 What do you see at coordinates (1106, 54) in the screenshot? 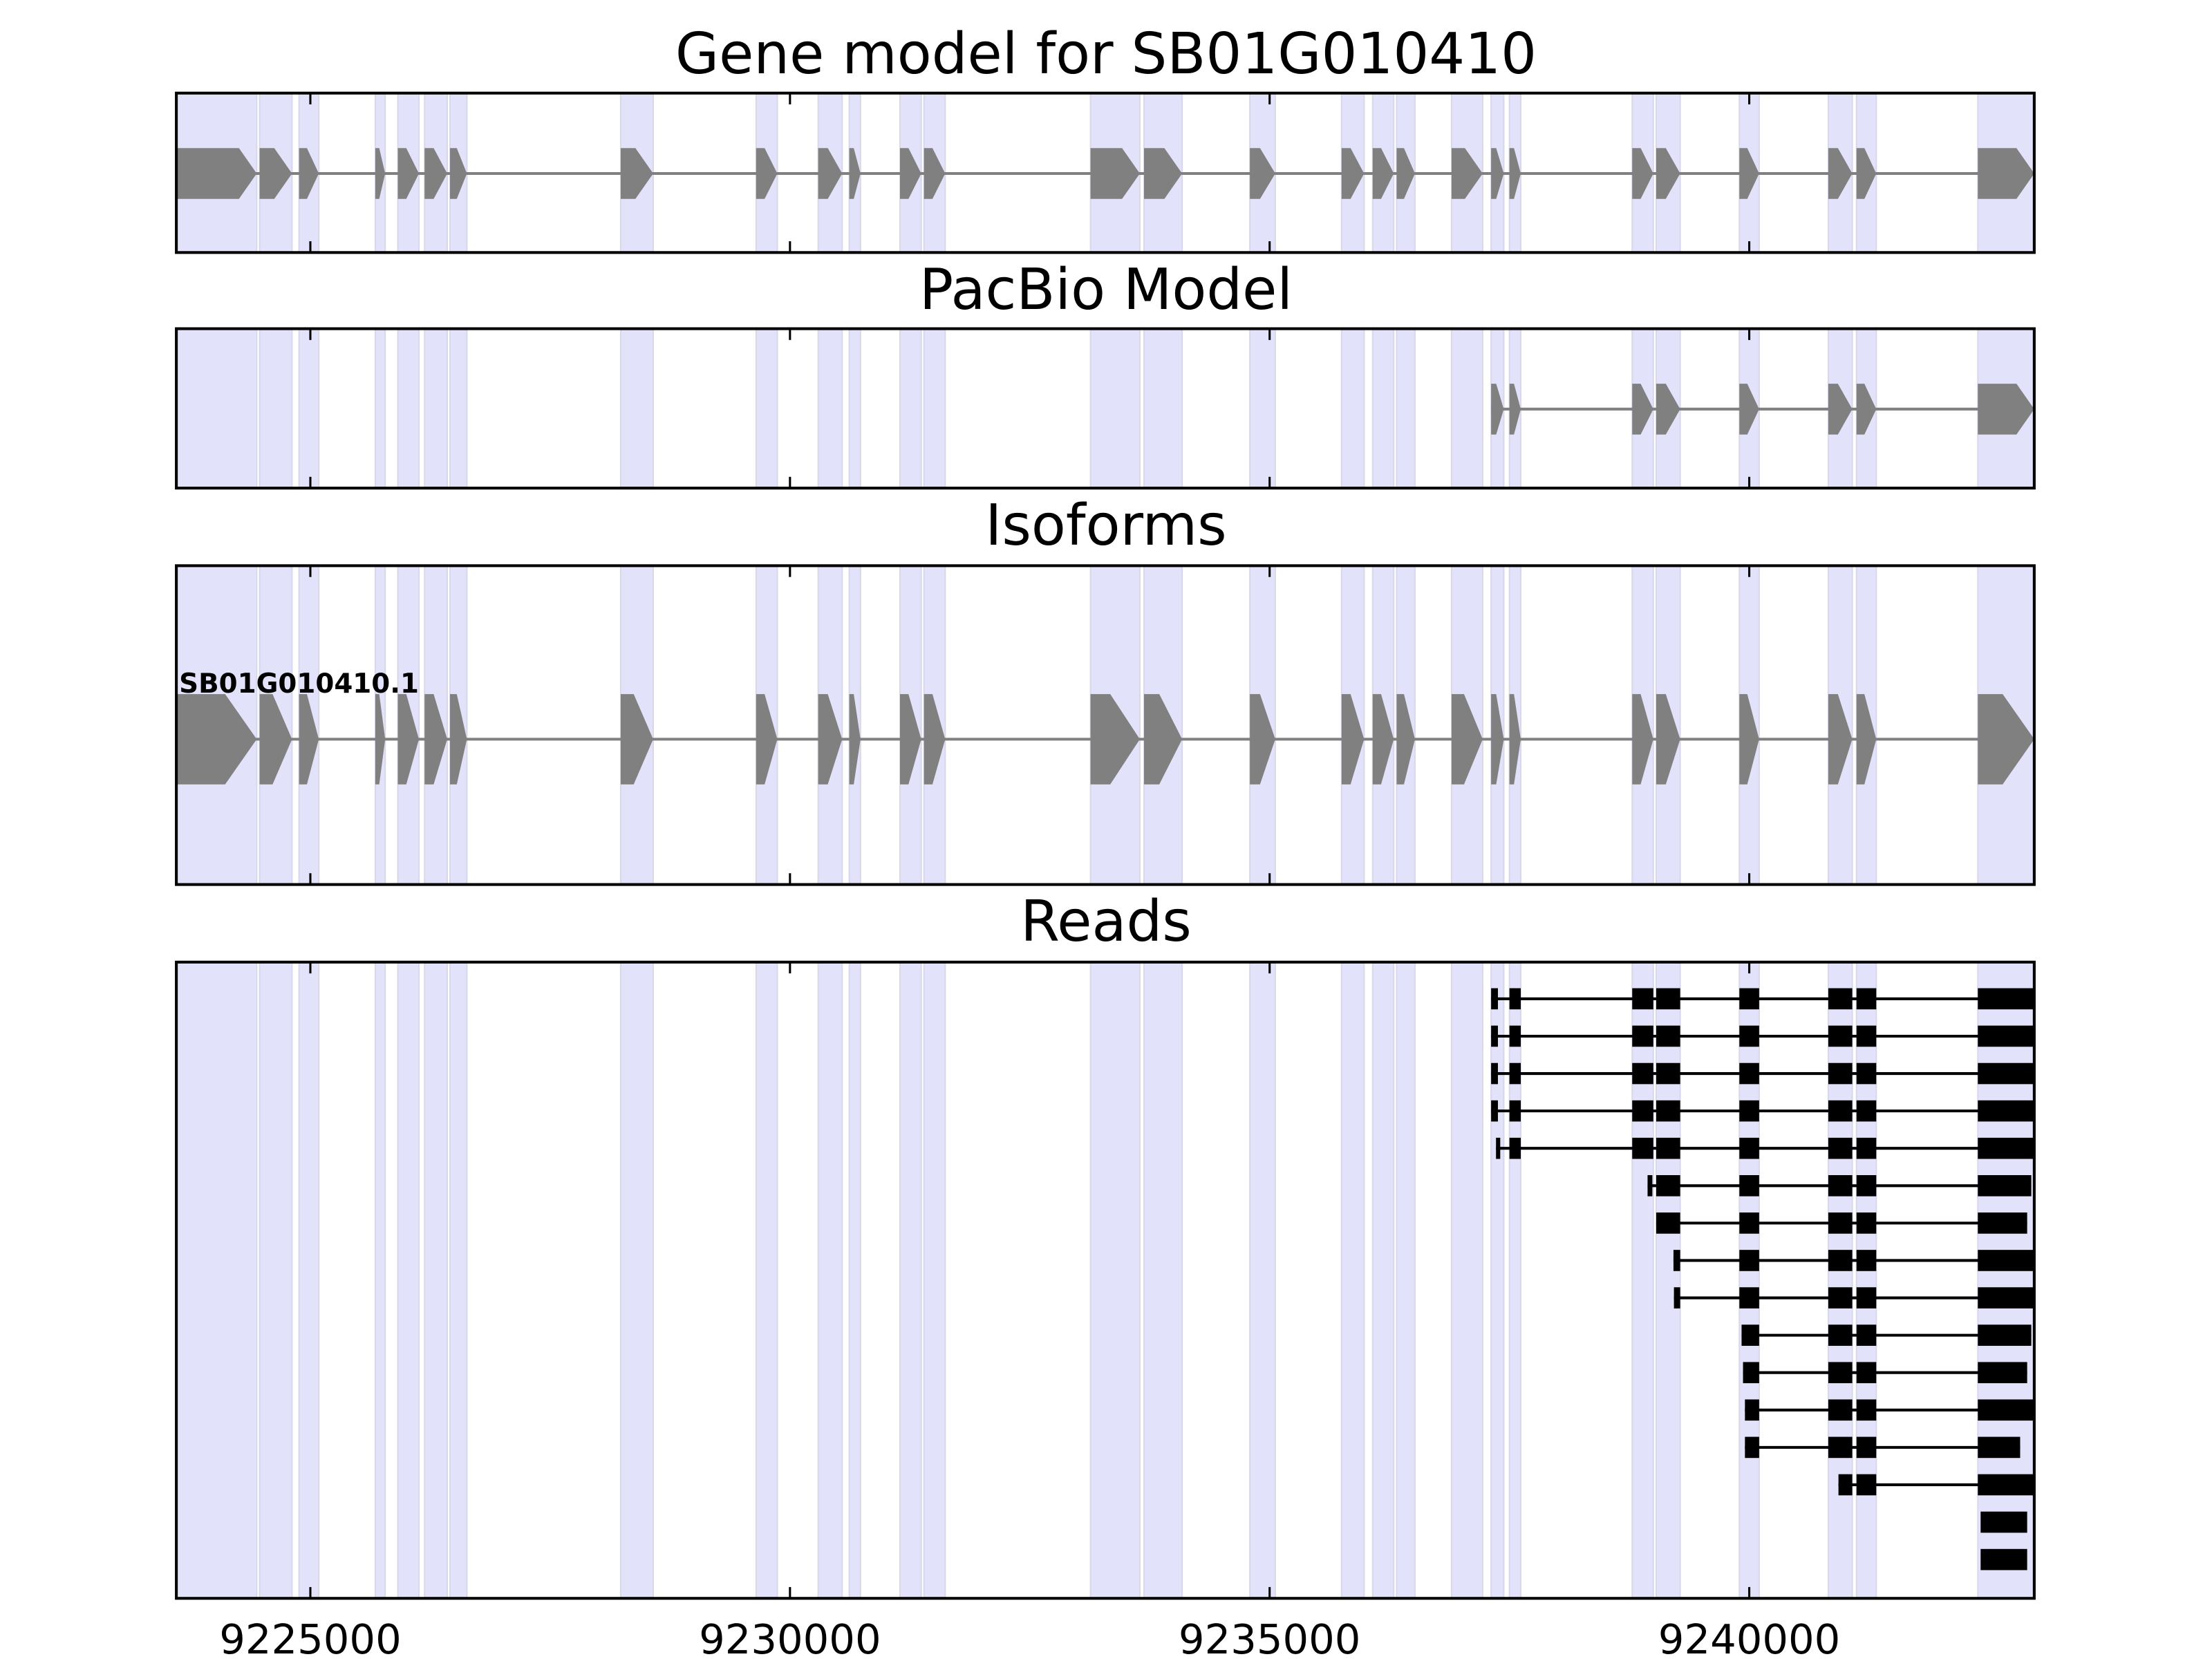
I see `title-gene-model: Gene model for SB01G010410` at bounding box center [1106, 54].